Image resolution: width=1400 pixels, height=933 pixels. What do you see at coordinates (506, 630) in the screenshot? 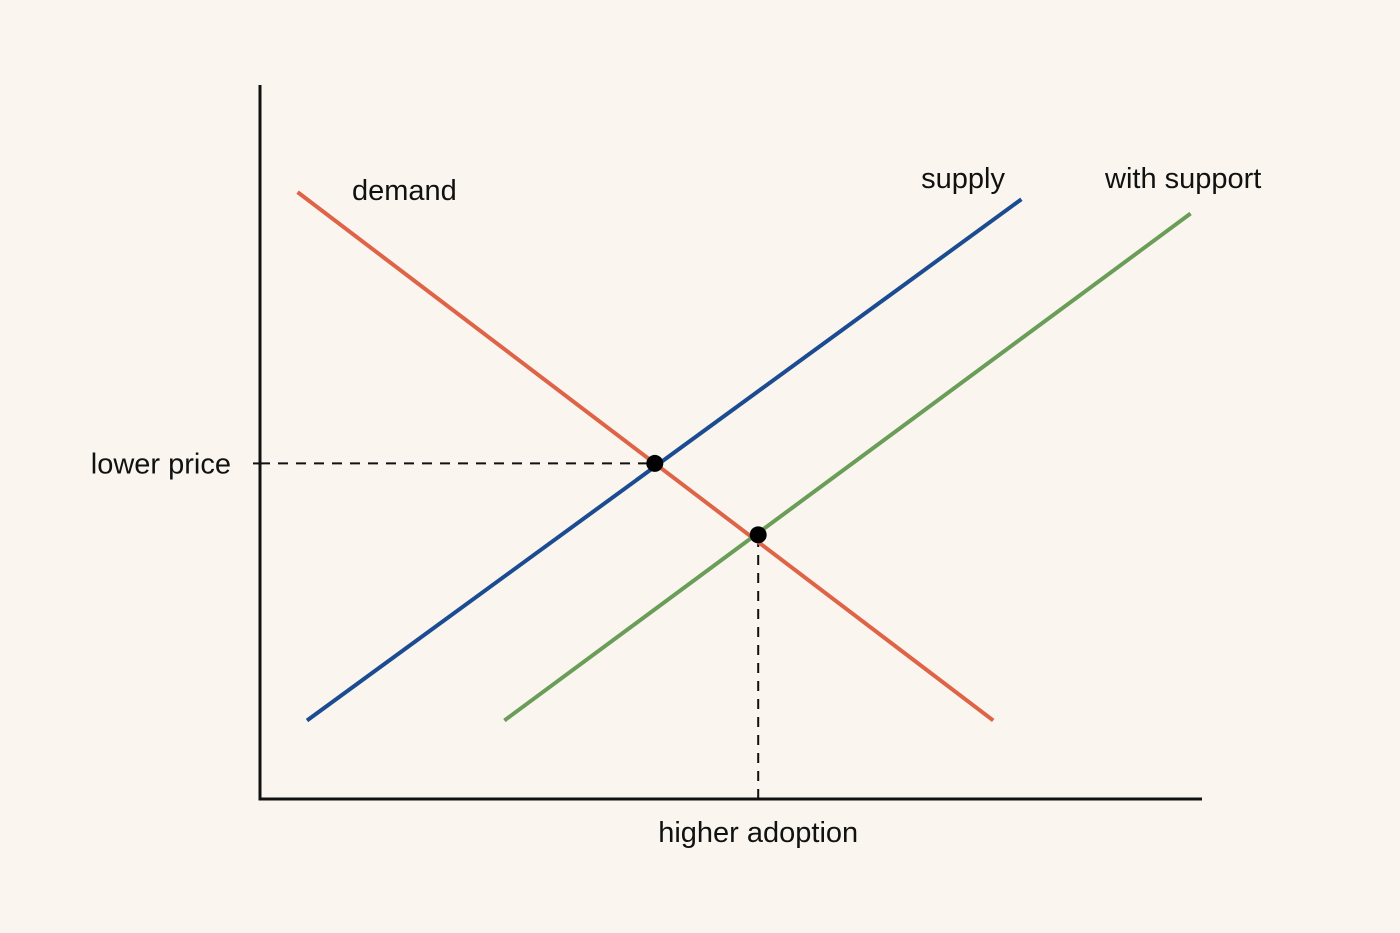
I see `reference-lines` at bounding box center [506, 630].